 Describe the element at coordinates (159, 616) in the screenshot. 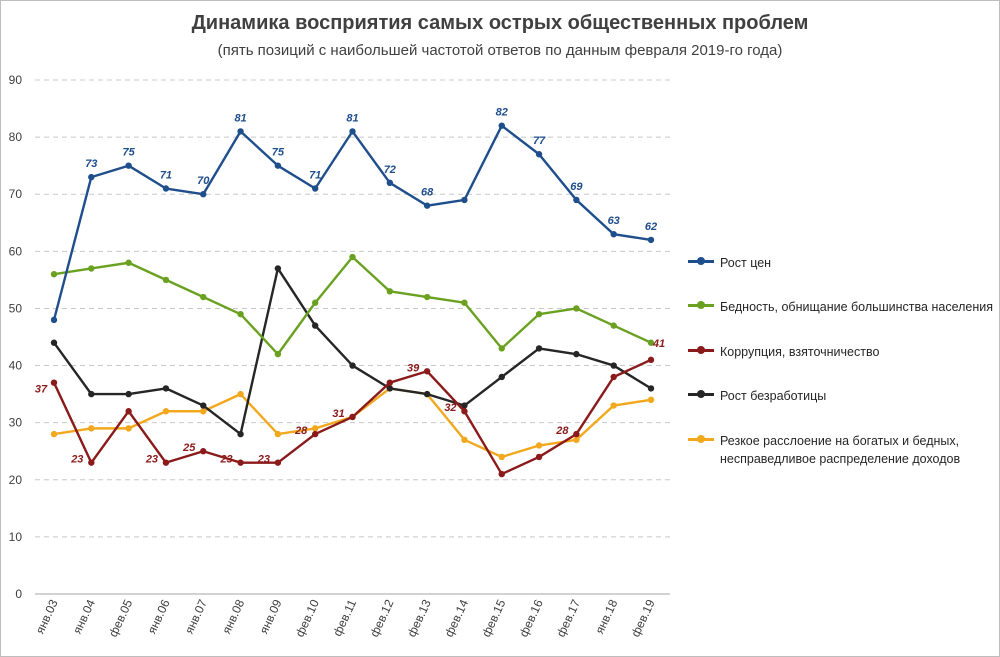

I see `x-tick-label: янв.06` at that location.